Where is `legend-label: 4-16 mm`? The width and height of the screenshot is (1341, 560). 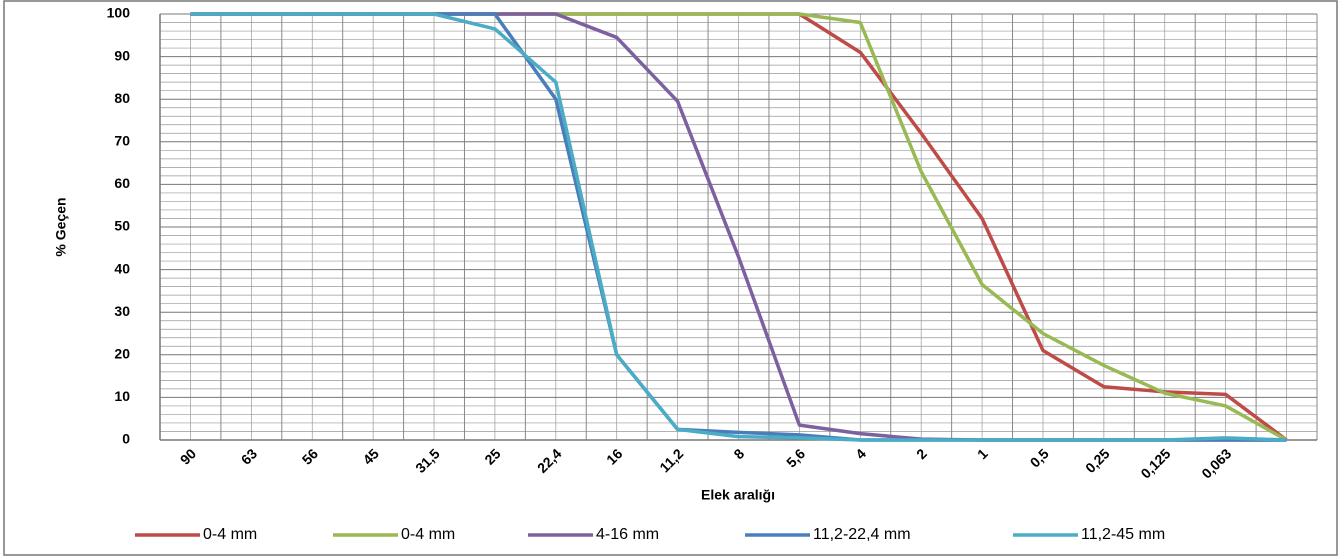 legend-label: 4-16 mm is located at coordinates (627, 534).